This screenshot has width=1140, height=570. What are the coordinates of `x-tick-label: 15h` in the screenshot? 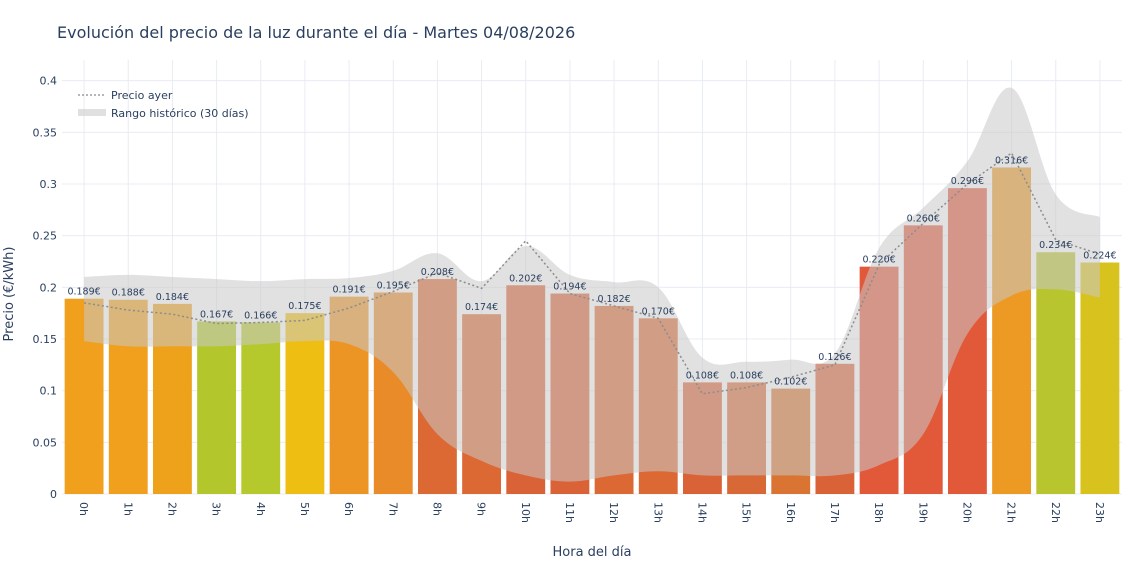 It's located at (746, 512).